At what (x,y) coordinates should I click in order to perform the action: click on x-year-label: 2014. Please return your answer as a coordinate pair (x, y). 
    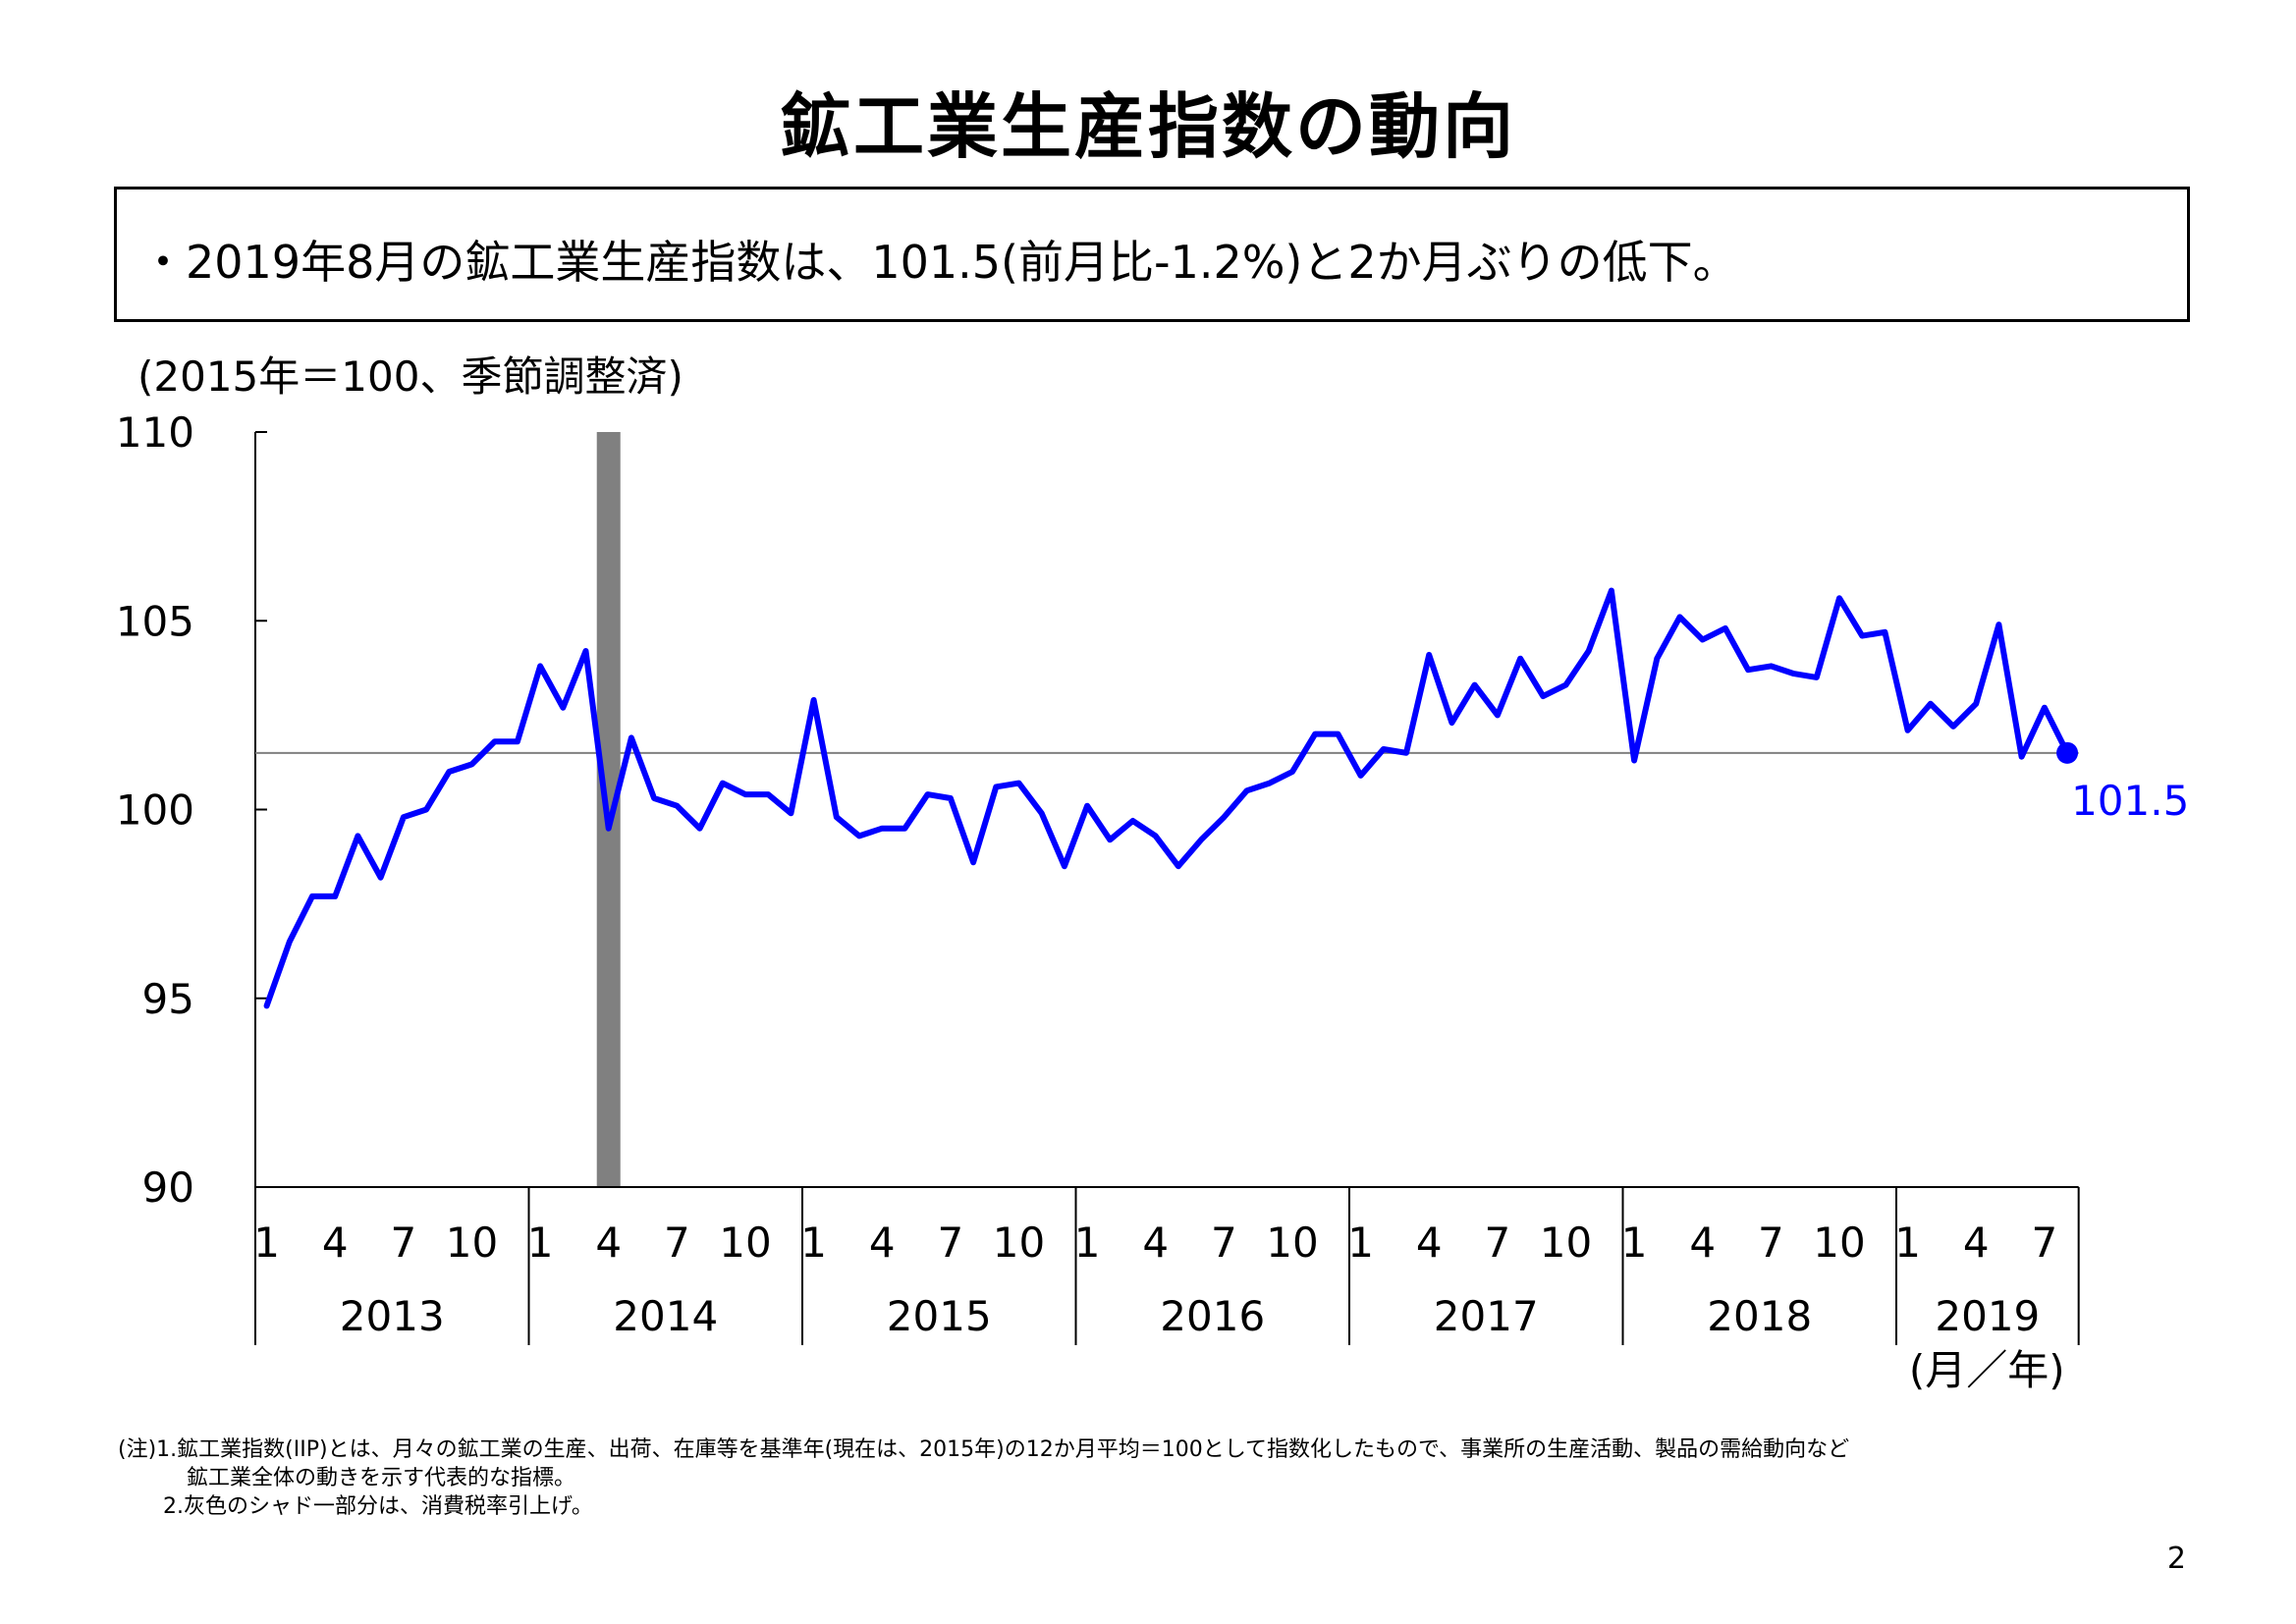
    Looking at the image, I should click on (665, 1316).